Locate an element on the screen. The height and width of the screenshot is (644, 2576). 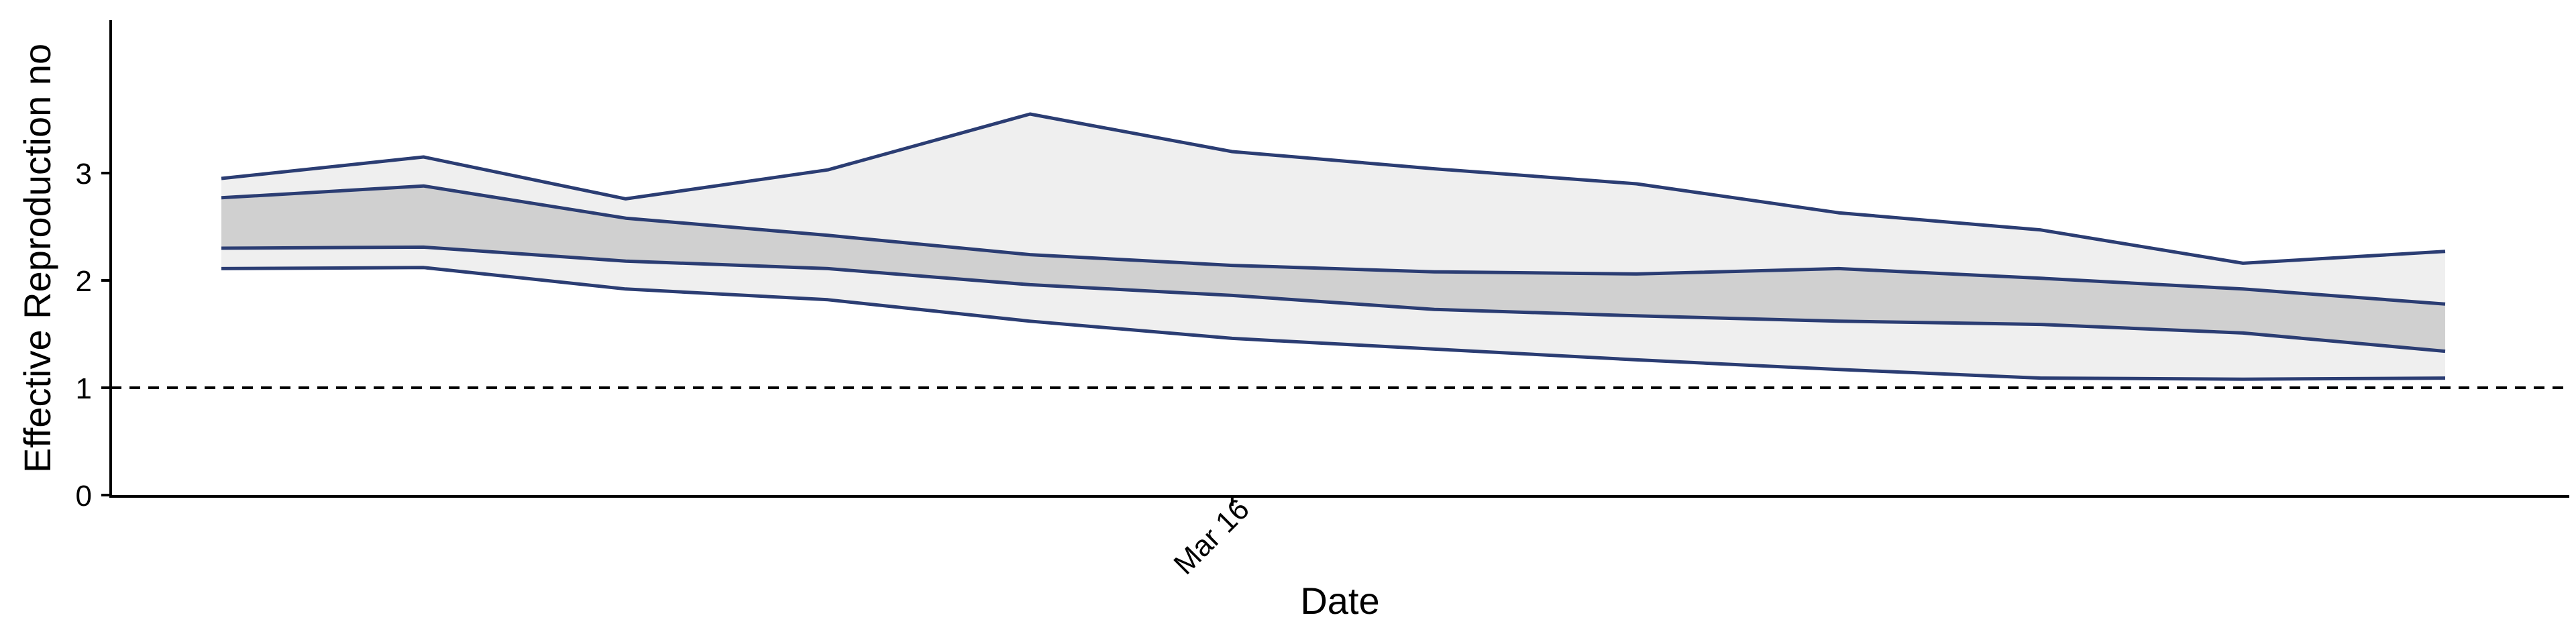
y-tick-label: 1 is located at coordinates (84, 388).